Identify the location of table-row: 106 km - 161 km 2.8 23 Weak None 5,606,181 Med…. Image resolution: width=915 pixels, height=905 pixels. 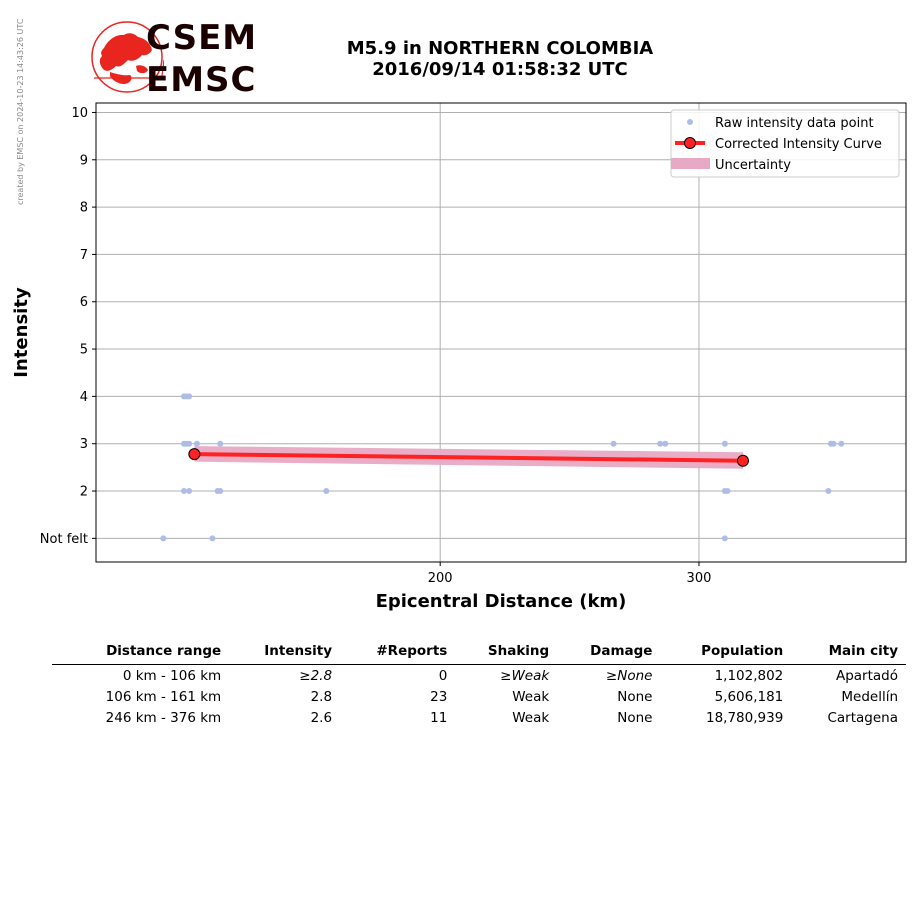
(479, 696).